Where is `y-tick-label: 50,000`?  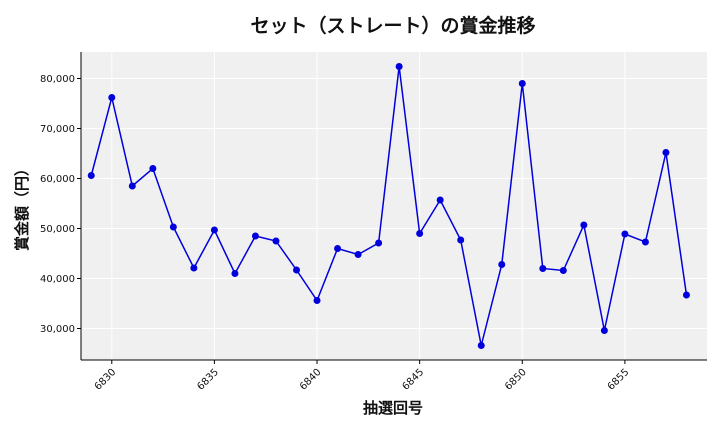
y-tick-label: 50,000 is located at coordinates (57, 229).